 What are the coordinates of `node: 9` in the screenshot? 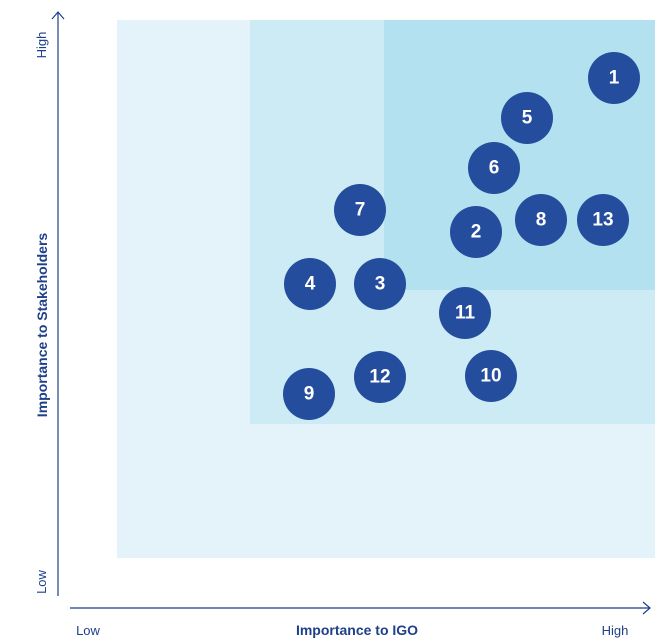 It's located at (309, 394).